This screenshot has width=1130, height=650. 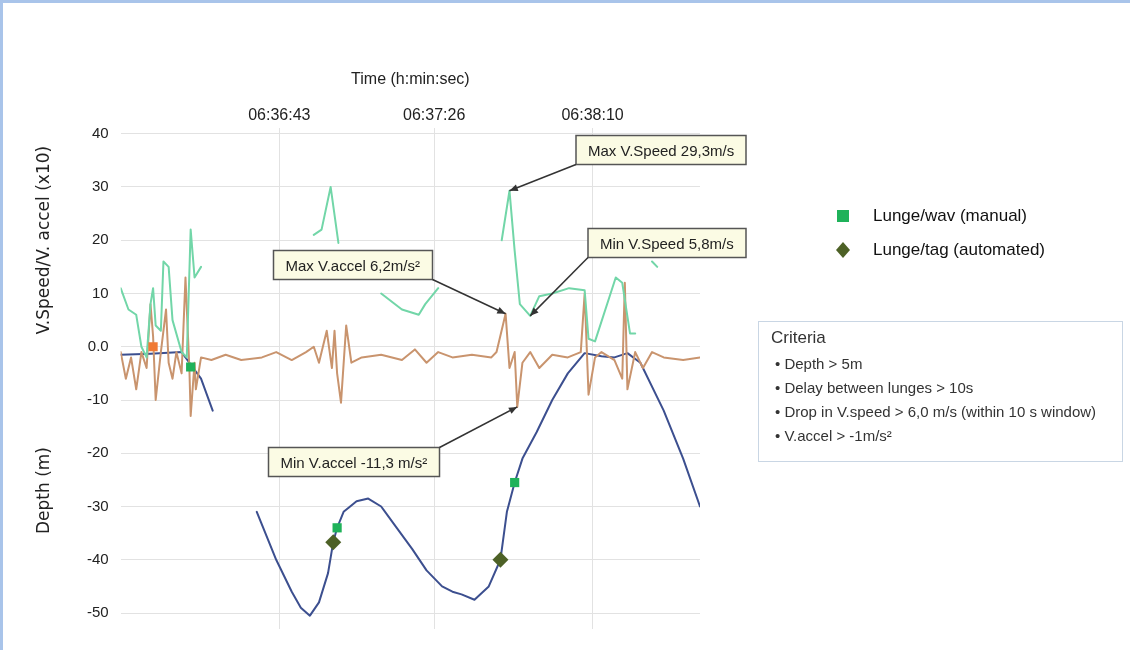 What do you see at coordinates (279, 115) in the screenshot?
I see `x-tick-label: 06:36:43` at bounding box center [279, 115].